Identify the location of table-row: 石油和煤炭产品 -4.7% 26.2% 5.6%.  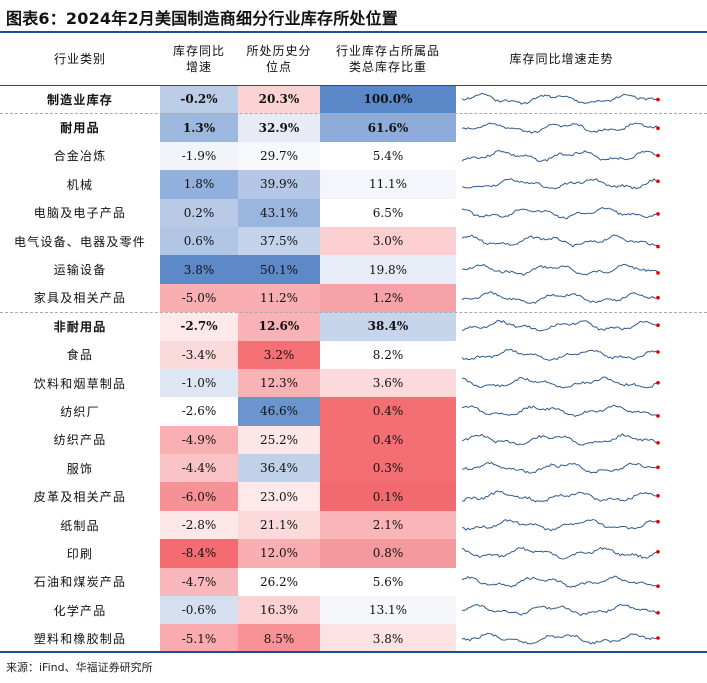
(353, 582).